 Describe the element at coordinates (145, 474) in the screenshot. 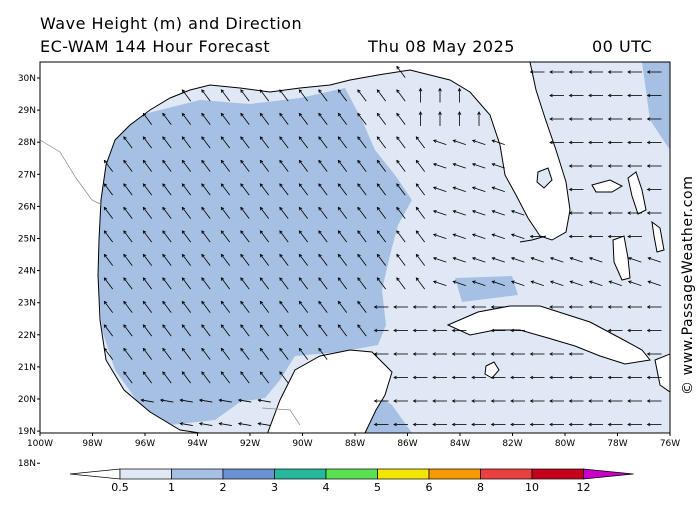

I see `colorbar-segment` at that location.